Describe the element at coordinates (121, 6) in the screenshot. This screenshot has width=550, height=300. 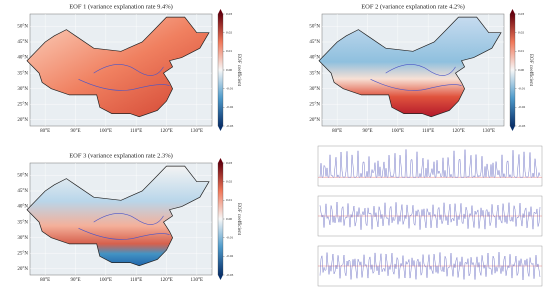
I see `panel-title: EOF 1 (variance explanation rate 9.4%)` at that location.